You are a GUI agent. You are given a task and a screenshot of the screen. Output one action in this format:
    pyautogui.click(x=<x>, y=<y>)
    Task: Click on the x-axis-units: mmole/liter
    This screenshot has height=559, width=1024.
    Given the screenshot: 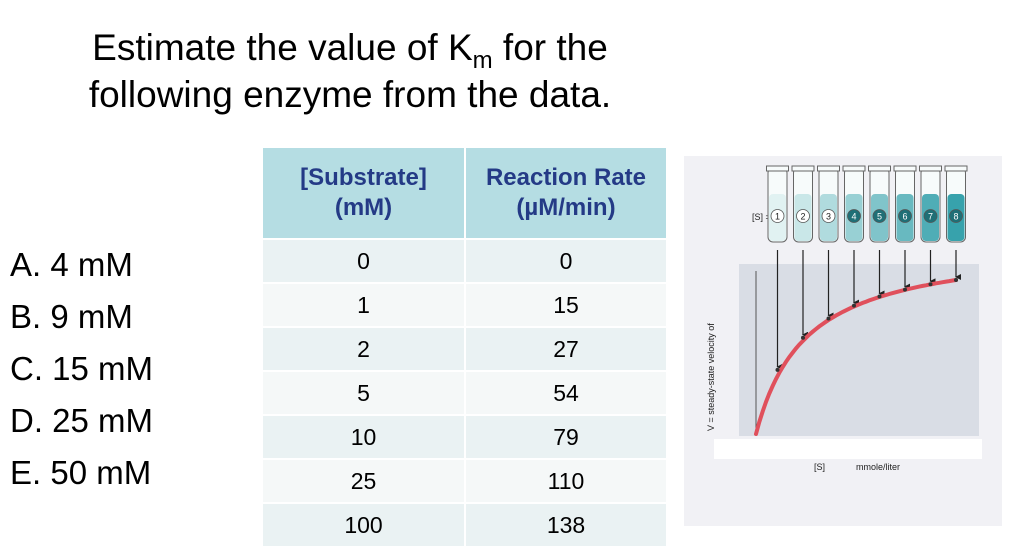 What is the action you would take?
    pyautogui.click(x=878, y=467)
    